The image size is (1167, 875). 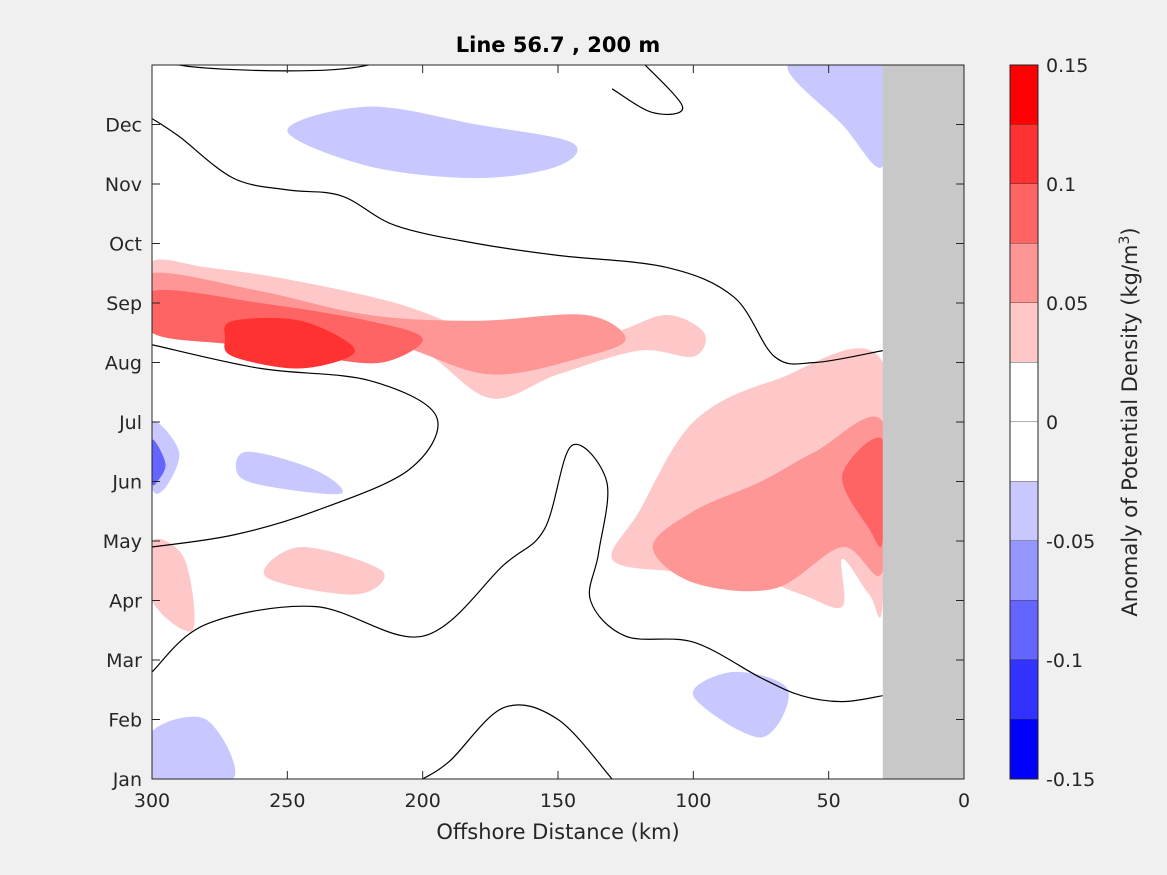 What do you see at coordinates (125, 602) in the screenshot?
I see `y-tick-label-apr: Apr` at bounding box center [125, 602].